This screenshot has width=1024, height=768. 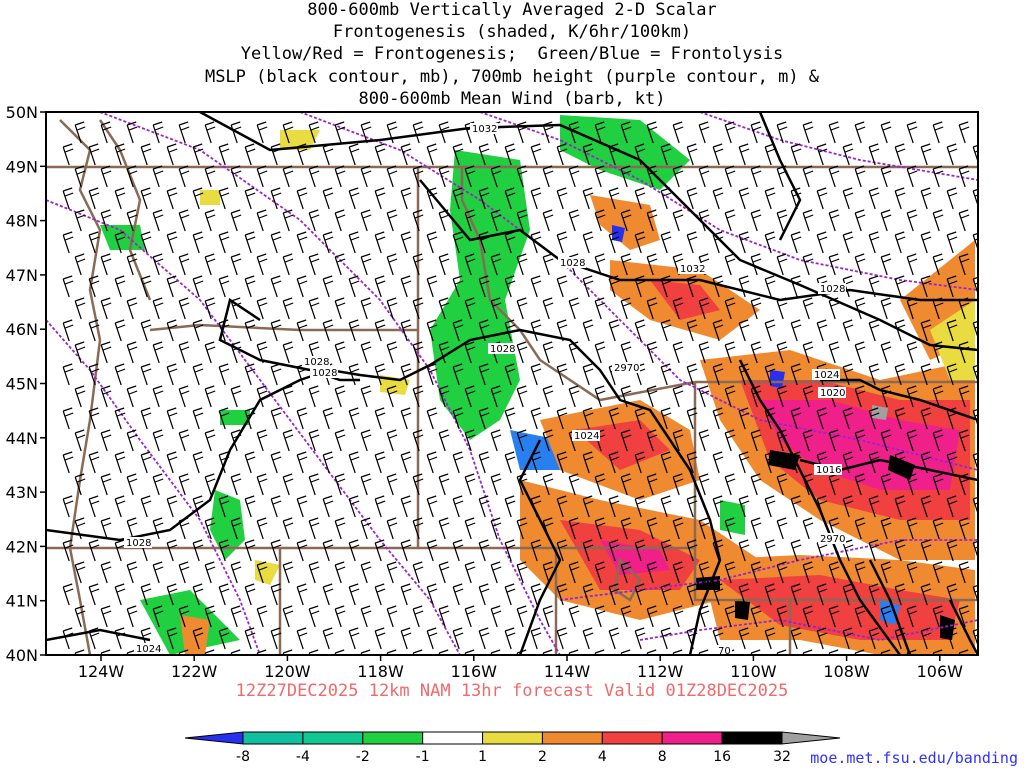 I want to click on lon-tick-label: 106W, so click(x=940, y=671).